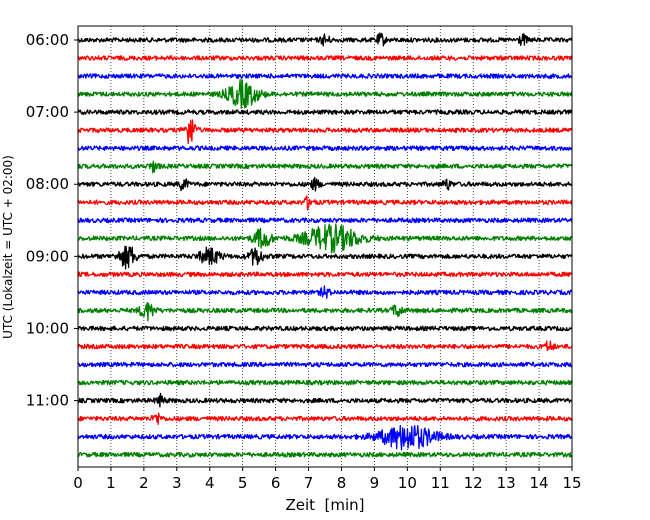 This screenshot has height=520, width=650. What do you see at coordinates (47, 328) in the screenshot?
I see `y-tick-label: 10:00` at bounding box center [47, 328].